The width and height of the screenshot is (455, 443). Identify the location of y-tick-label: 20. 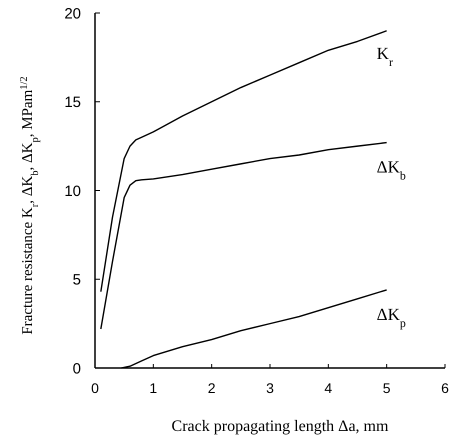
(72, 13).